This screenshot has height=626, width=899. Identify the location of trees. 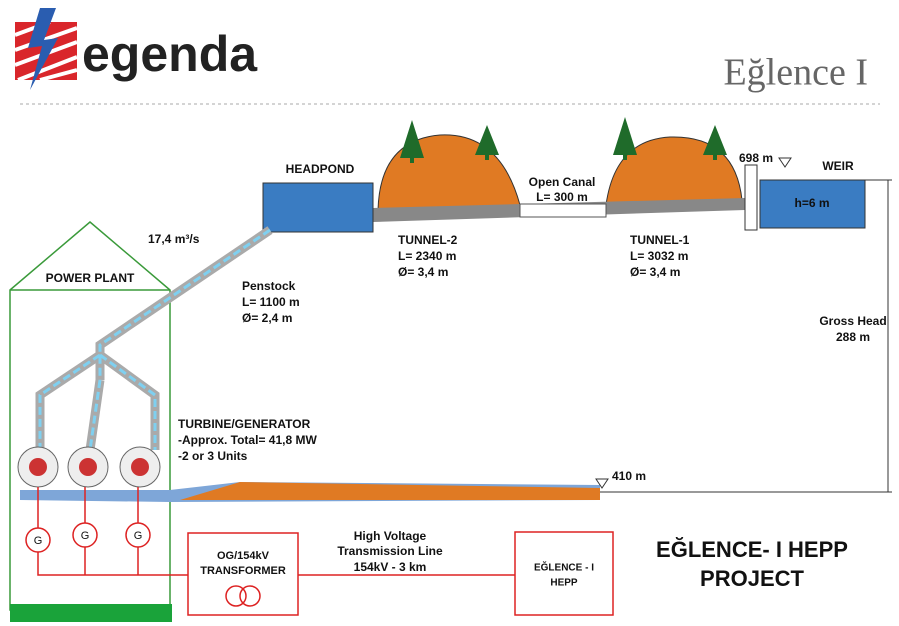
(563, 140).